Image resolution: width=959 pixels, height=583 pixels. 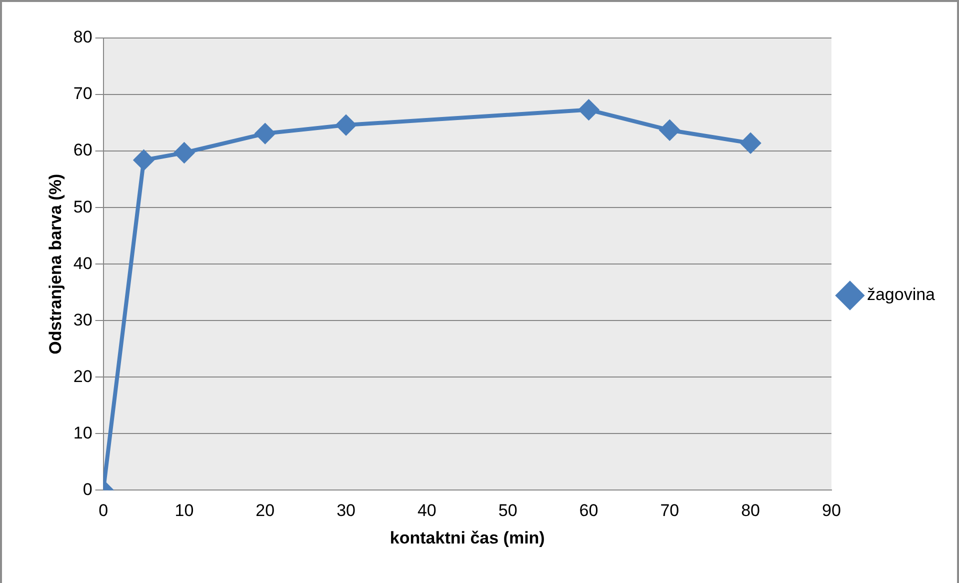 I want to click on x-tick-label: 50, so click(x=508, y=510).